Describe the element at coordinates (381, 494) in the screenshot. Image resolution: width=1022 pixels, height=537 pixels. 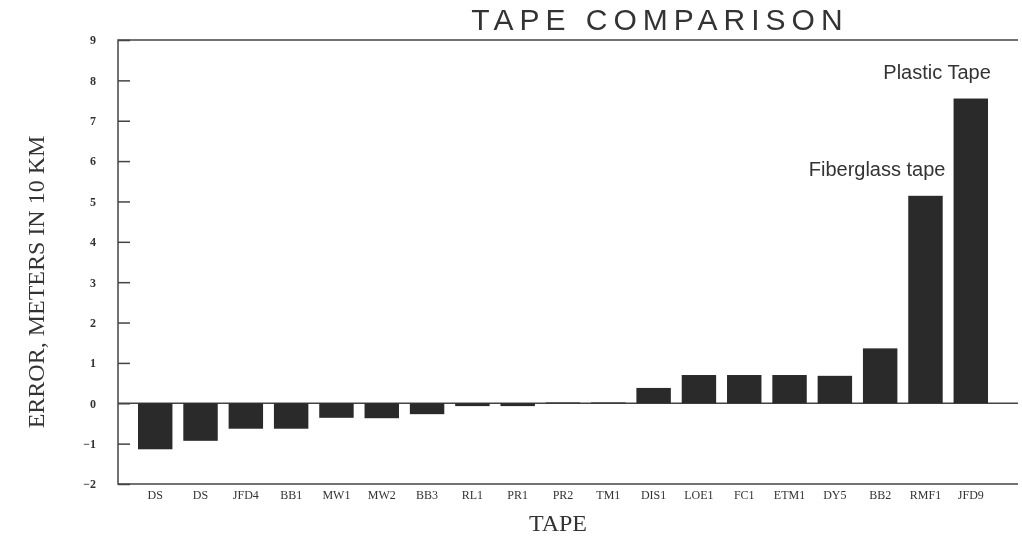
I see `x-tick-label: MW2` at that location.